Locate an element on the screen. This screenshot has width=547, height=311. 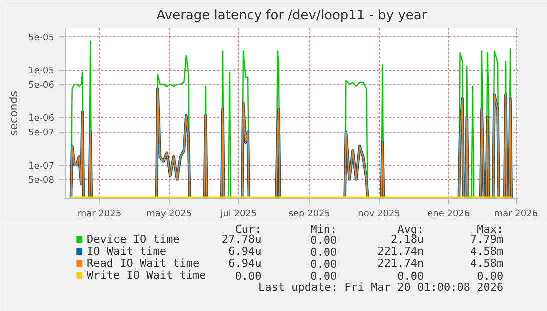
y-tick-label: 1e-05 is located at coordinates (41, 71).